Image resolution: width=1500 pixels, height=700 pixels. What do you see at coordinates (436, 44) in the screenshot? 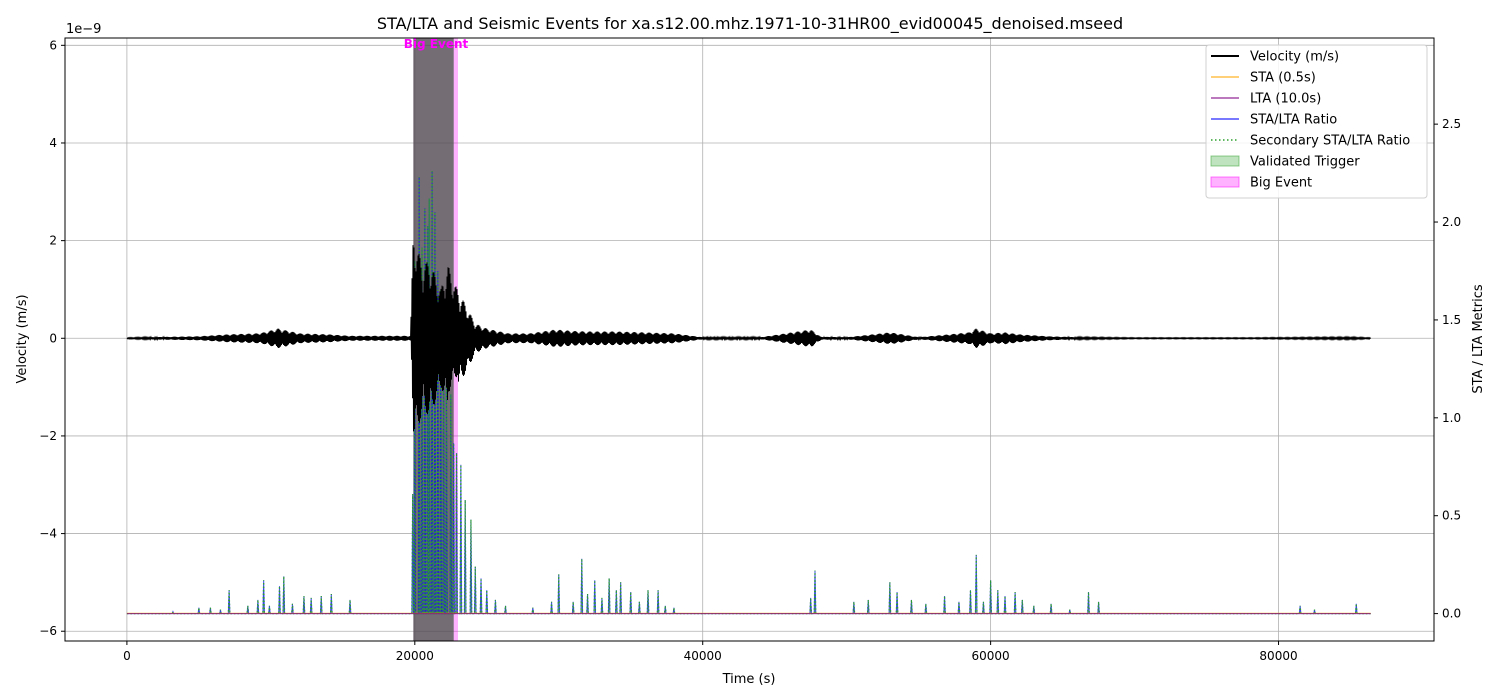
I see `big-event-label: Big Event` at bounding box center [436, 44].